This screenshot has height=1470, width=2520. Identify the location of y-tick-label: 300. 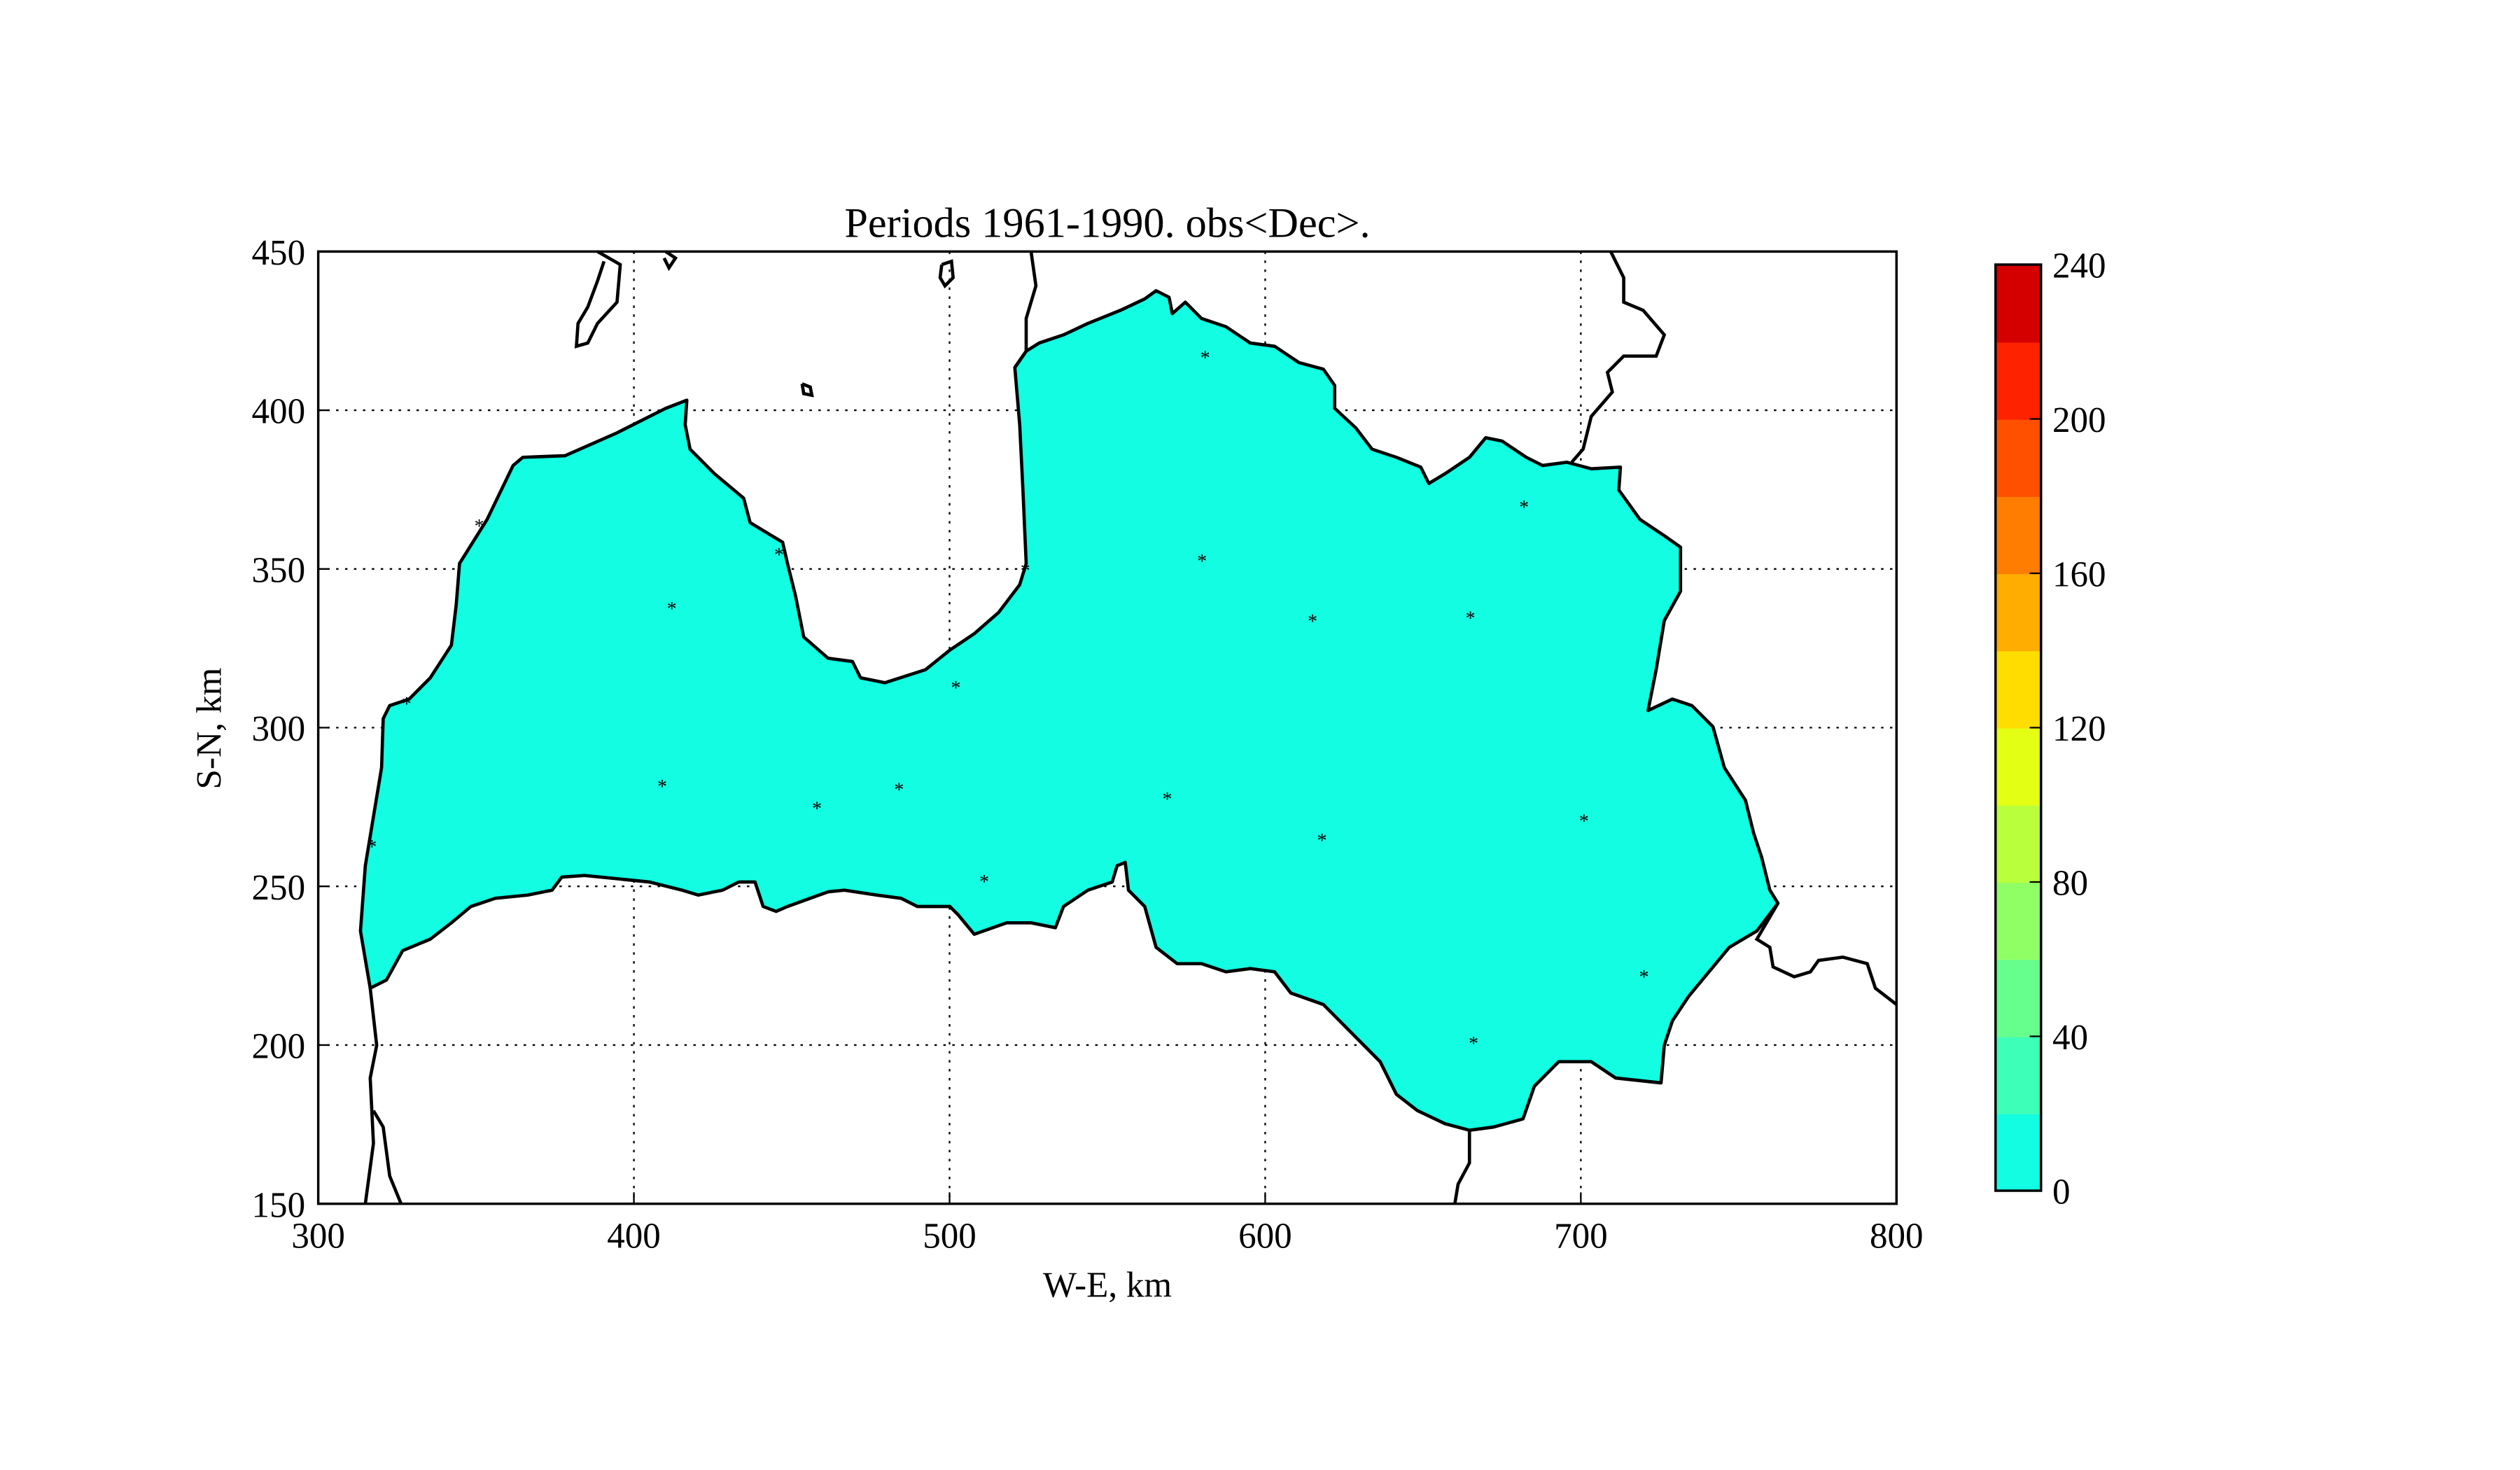
(279, 729).